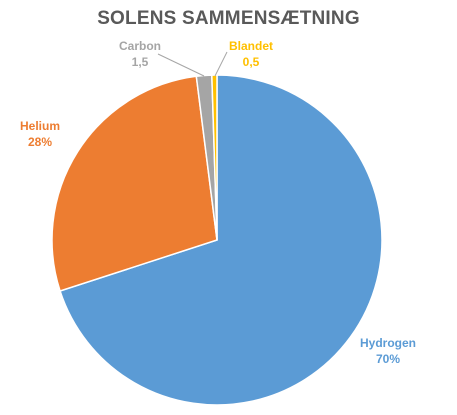 Image resolution: width=457 pixels, height=415 pixels. What do you see at coordinates (40, 126) in the screenshot?
I see `slice-label-helium: Helium` at bounding box center [40, 126].